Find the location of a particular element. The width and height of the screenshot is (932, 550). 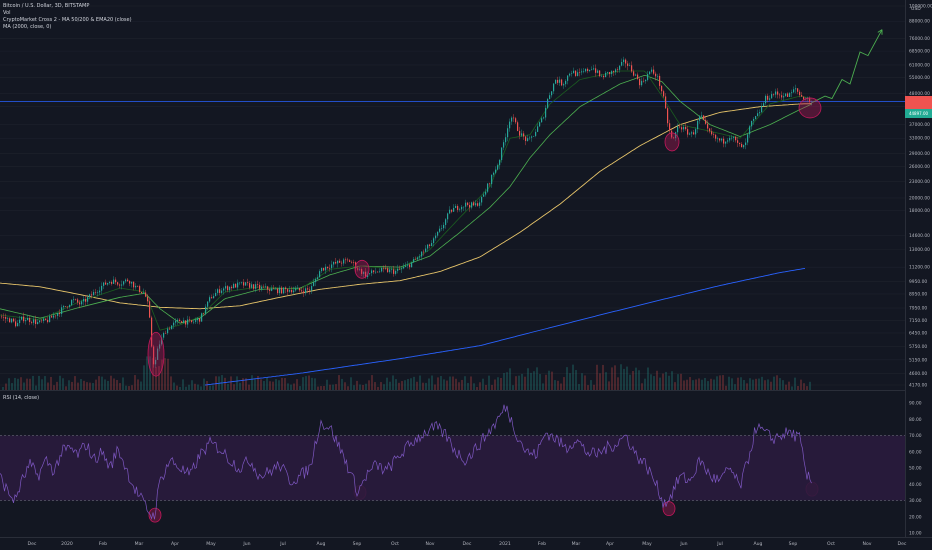

rsi-axis-tick: 80.00 is located at coordinates (915, 420).